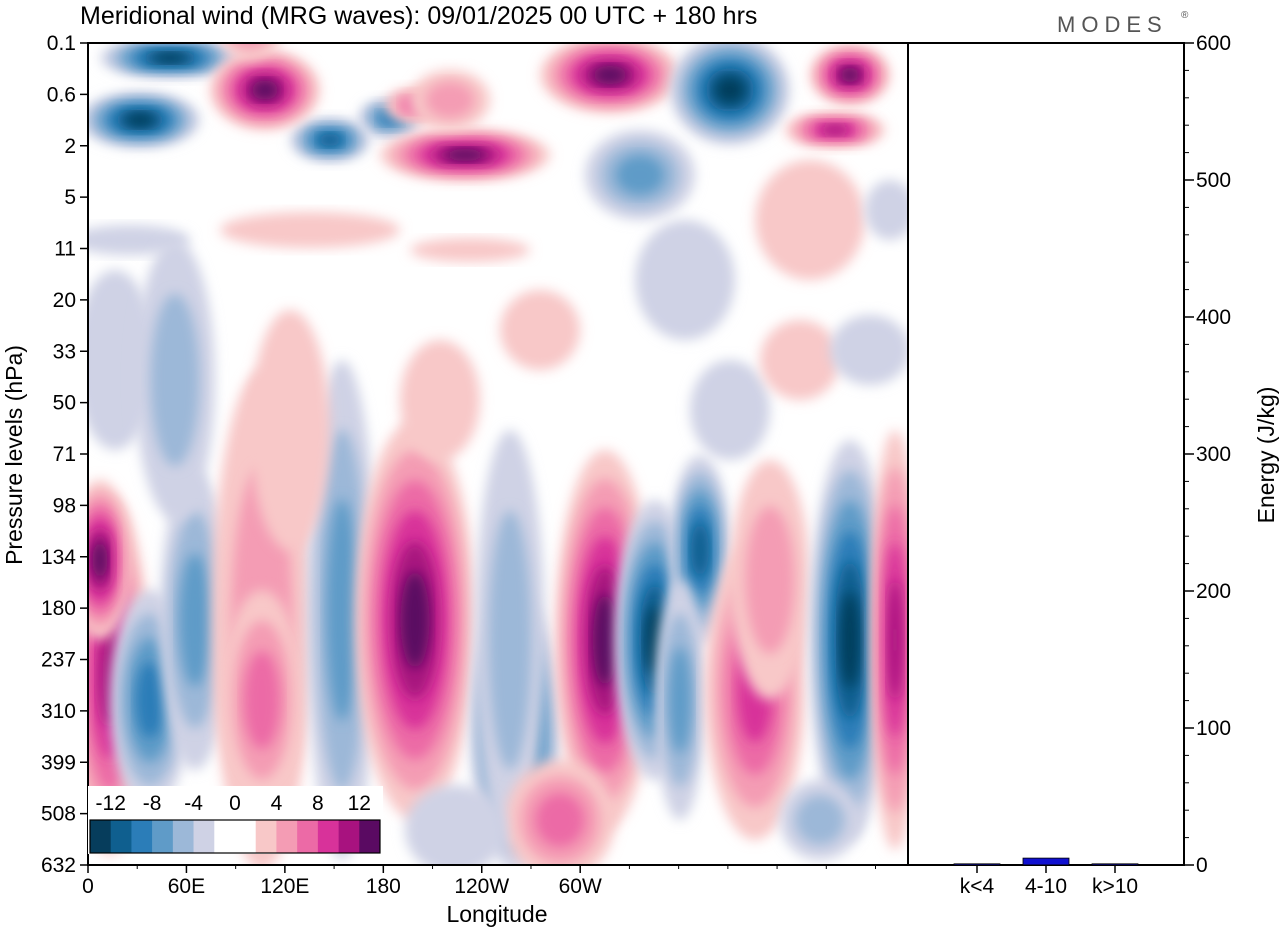 The image size is (1280, 930). Describe the element at coordinates (64, 300) in the screenshot. I see `y-tick-label: 20` at that location.